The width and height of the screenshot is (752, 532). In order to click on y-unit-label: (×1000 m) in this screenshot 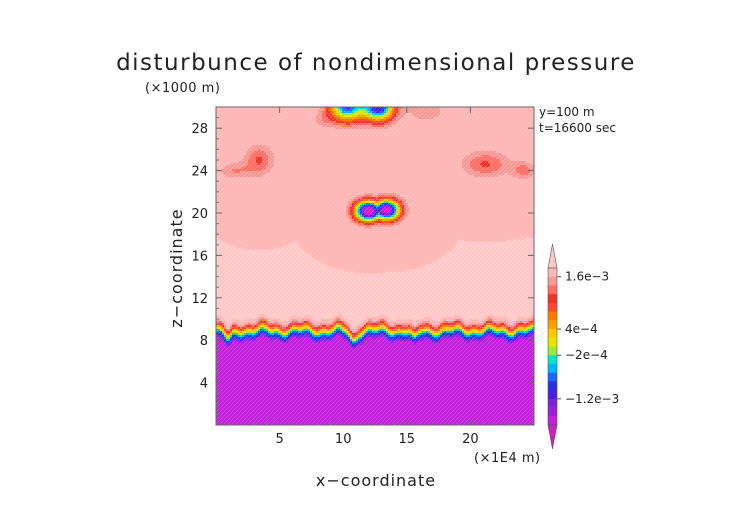, I will do `click(182, 88)`.